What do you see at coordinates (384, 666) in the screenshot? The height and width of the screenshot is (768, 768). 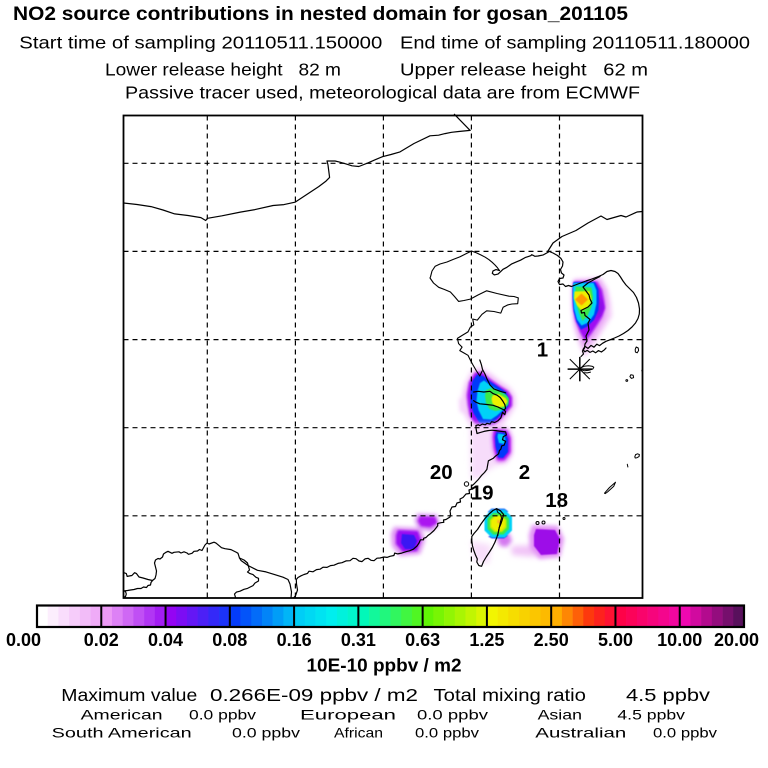 I see `svg-text: 10E-10 ppbv / m2` at bounding box center [384, 666].